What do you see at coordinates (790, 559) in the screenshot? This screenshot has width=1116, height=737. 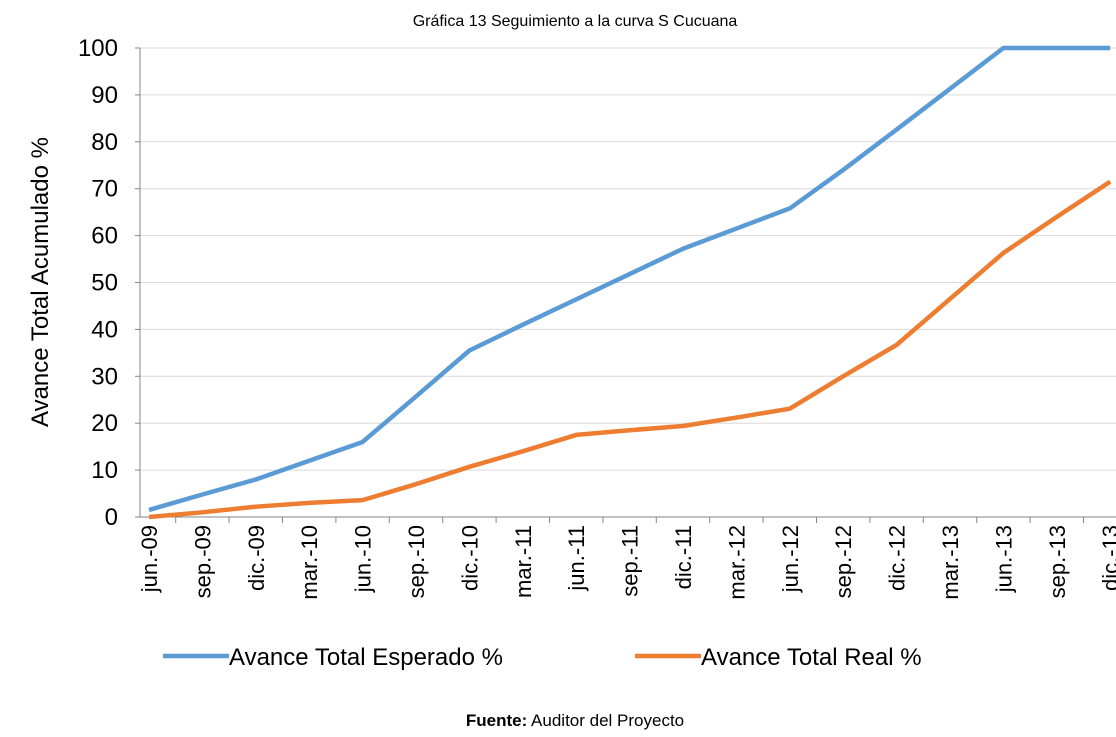 I see `x-tick-label: jun.-12` at bounding box center [790, 559].